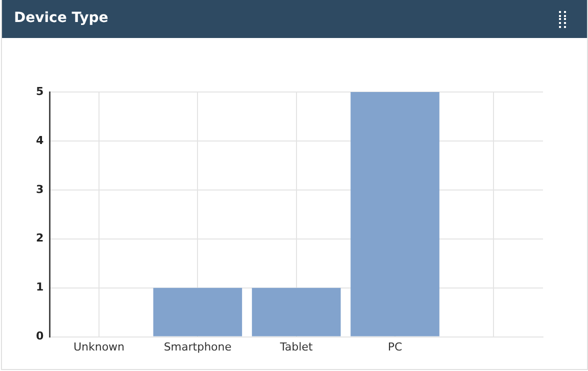 The width and height of the screenshot is (588, 371). What do you see at coordinates (40, 189) in the screenshot?
I see `y-tick-label: 3` at bounding box center [40, 189].